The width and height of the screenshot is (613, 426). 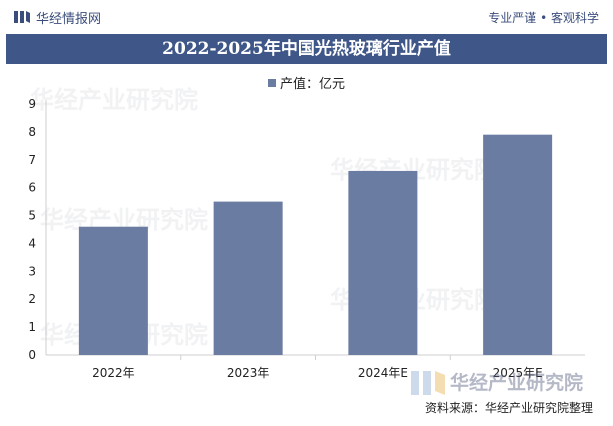 I want to click on y-tick-label: 9, so click(x=32, y=104).